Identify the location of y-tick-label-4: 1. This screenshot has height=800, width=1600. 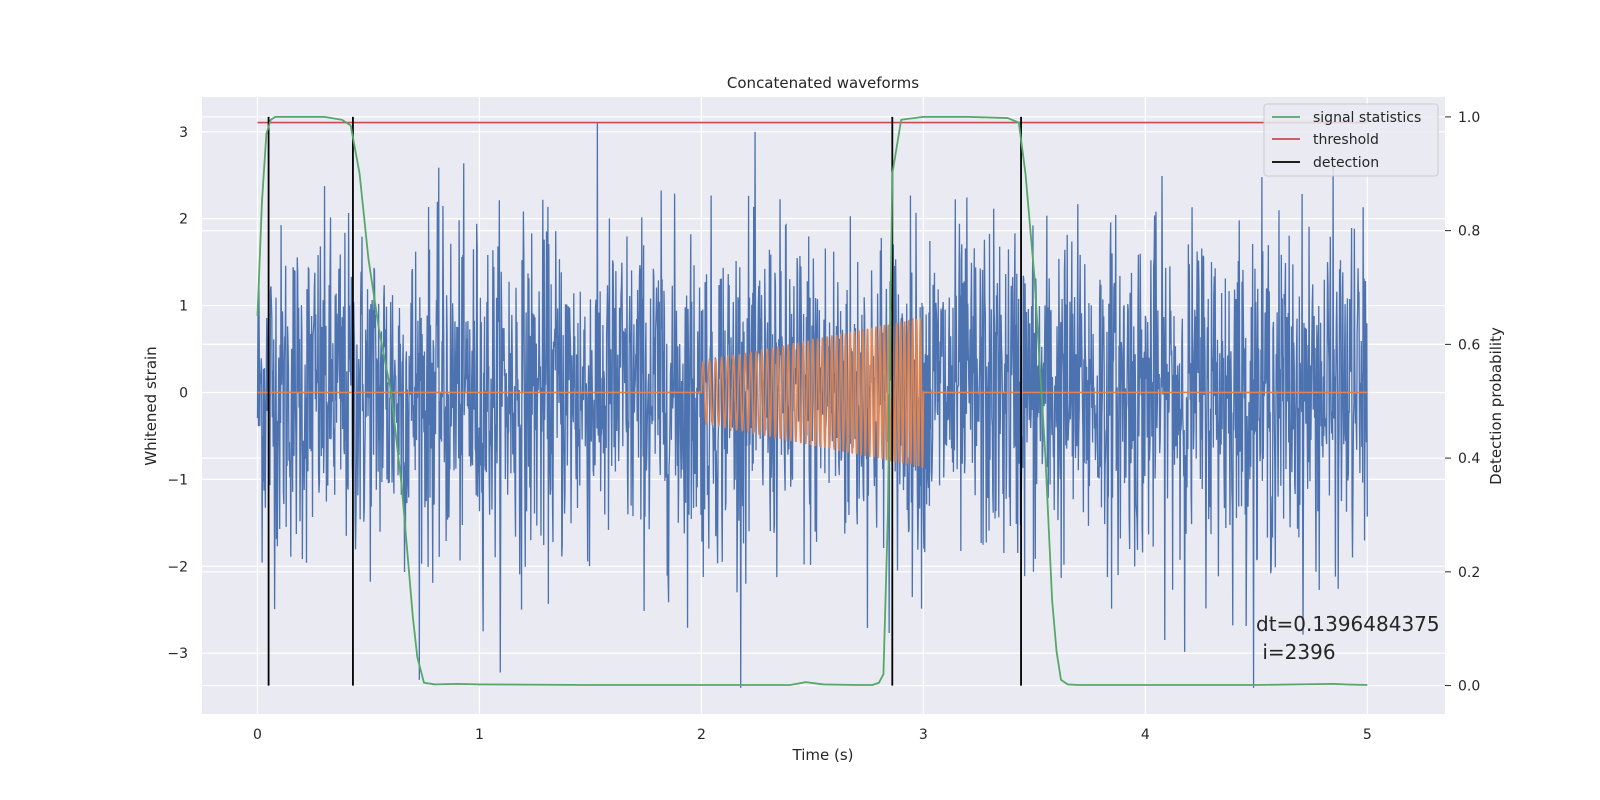
(183, 307).